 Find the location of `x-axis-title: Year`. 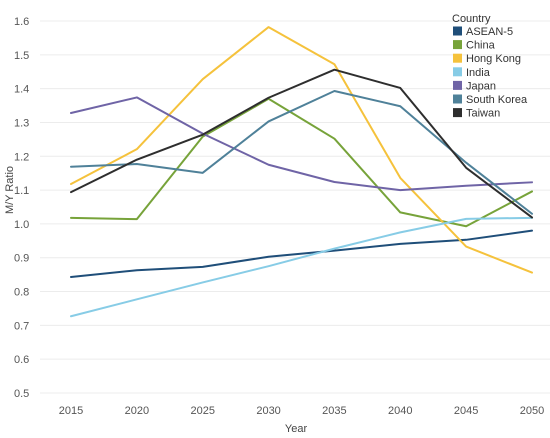

x-axis-title: Year is located at coordinates (296, 429).